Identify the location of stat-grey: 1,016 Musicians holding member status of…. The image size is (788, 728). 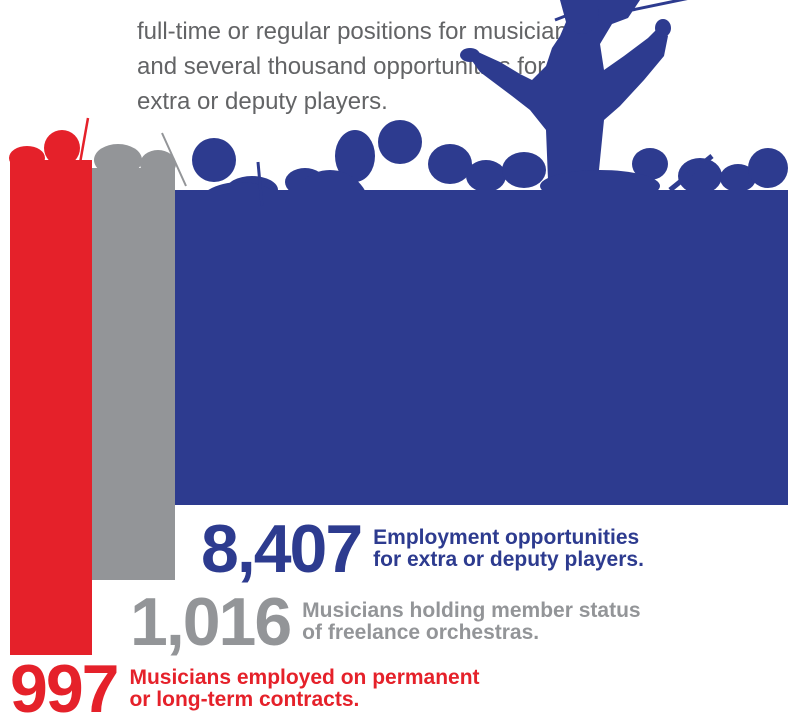
(385, 622).